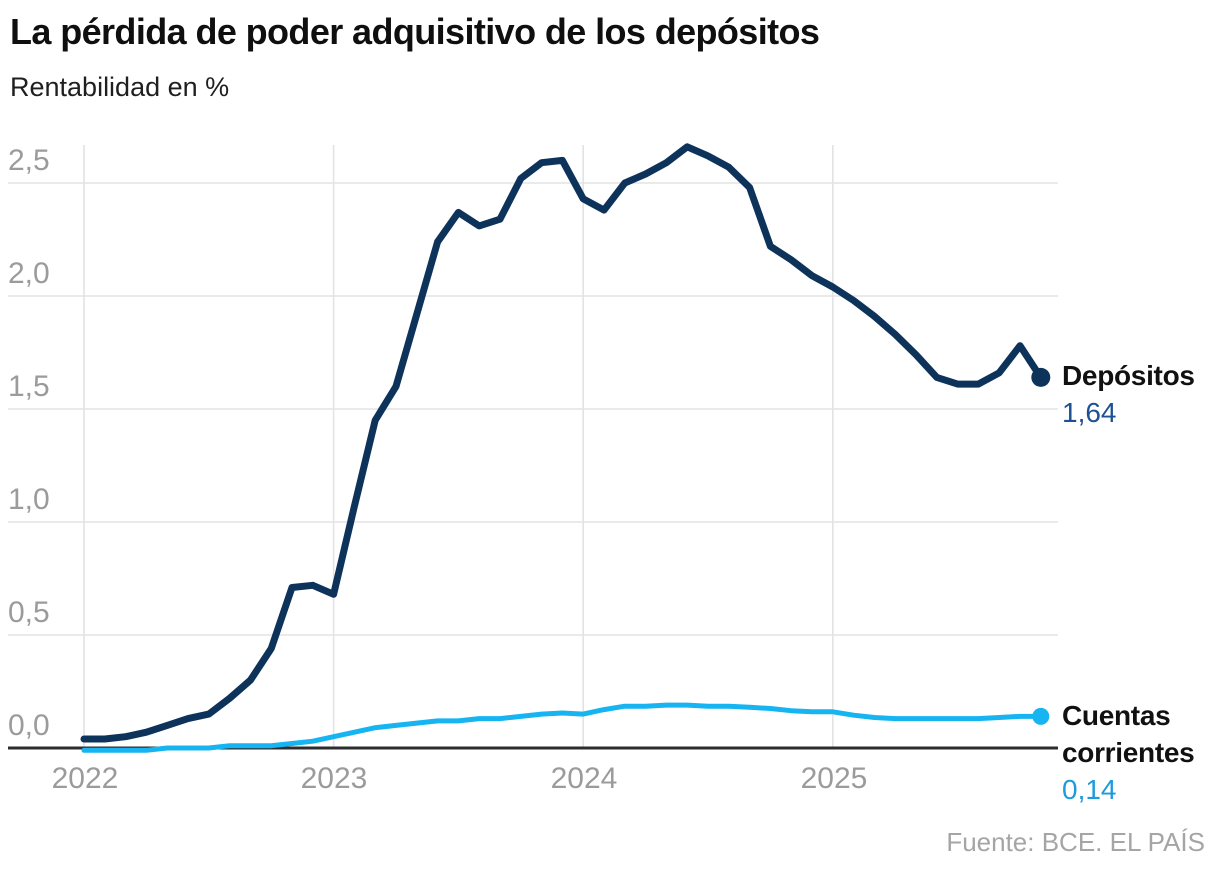 This screenshot has width=1220, height=874. Describe the element at coordinates (29, 160) in the screenshot. I see `y-tick-label: 2,5` at that location.